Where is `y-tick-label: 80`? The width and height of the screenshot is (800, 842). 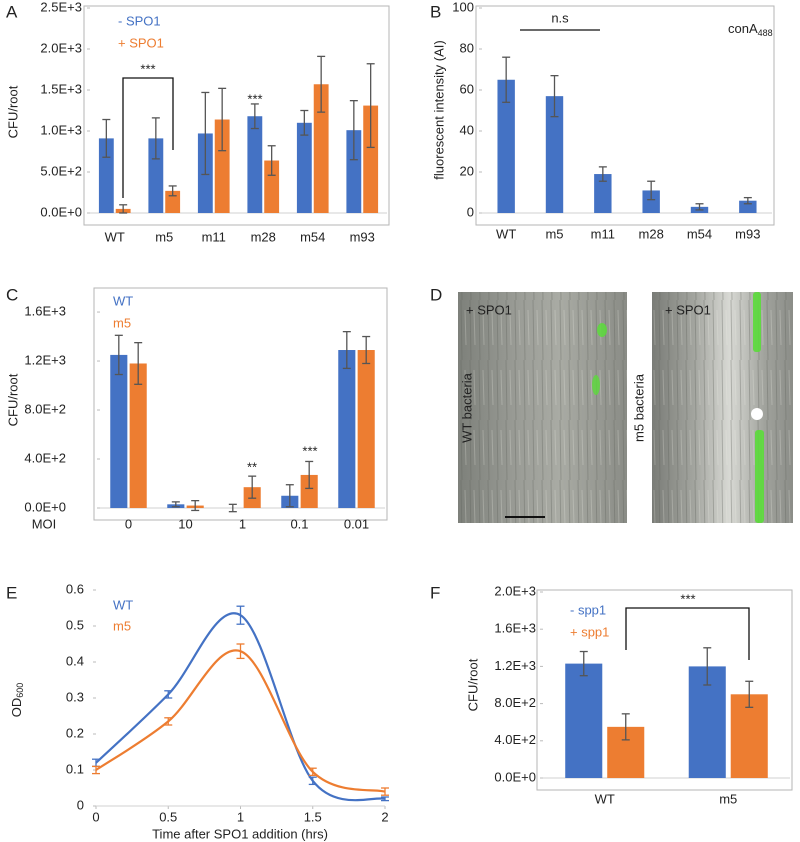
y-tick-label: 80 is located at coordinates (467, 47).